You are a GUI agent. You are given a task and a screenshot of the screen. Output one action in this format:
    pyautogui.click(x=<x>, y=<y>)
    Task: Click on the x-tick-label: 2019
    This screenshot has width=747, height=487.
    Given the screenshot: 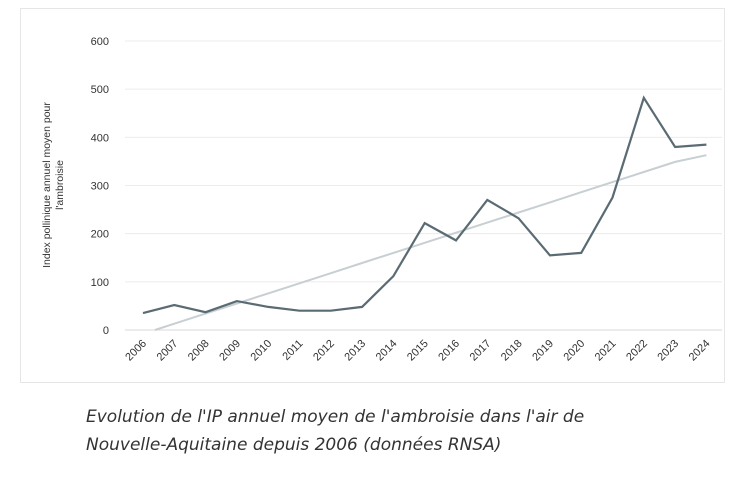 What is the action you would take?
    pyautogui.click(x=543, y=351)
    